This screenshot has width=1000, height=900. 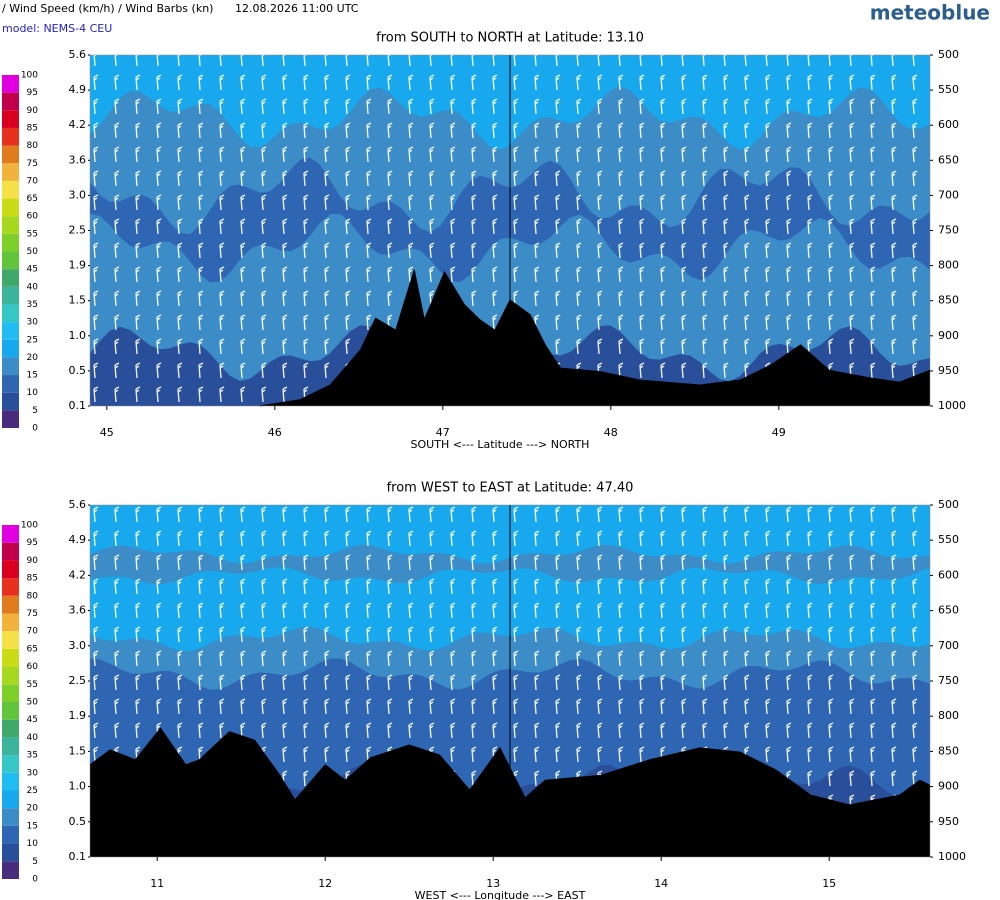 What do you see at coordinates (33, 393) in the screenshot?
I see `colorbar-label: 10` at bounding box center [33, 393].